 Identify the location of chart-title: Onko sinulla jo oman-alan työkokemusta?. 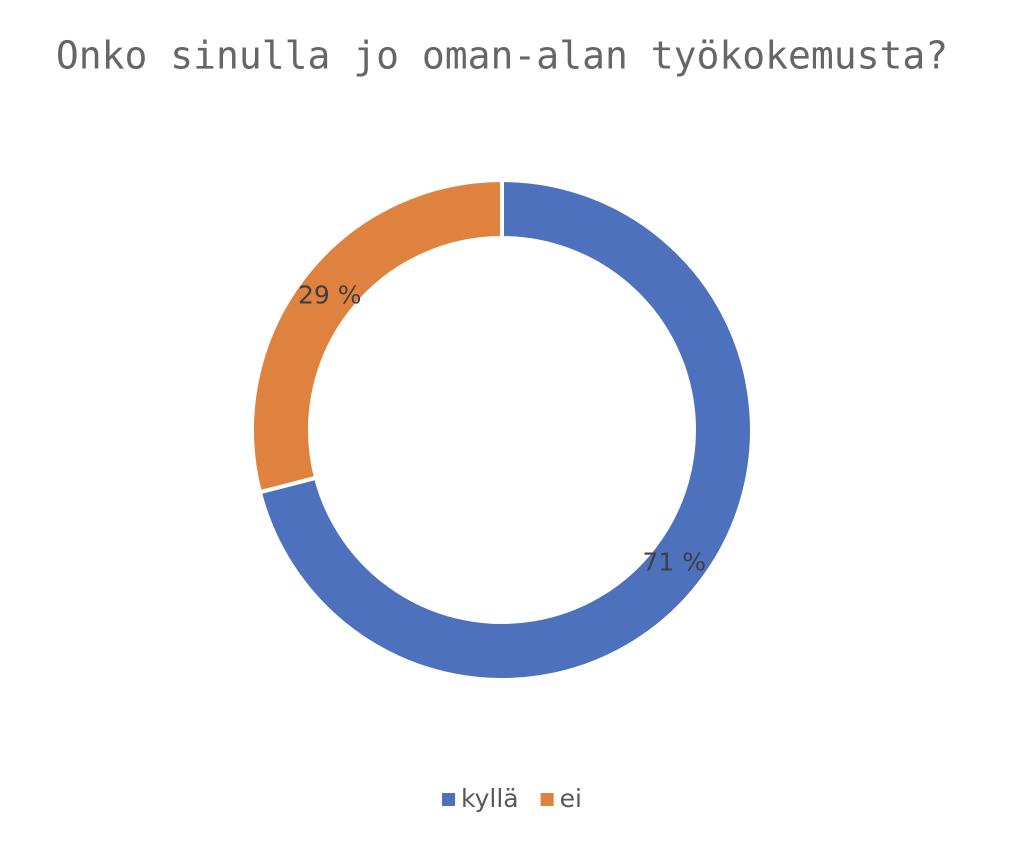
(502, 56).